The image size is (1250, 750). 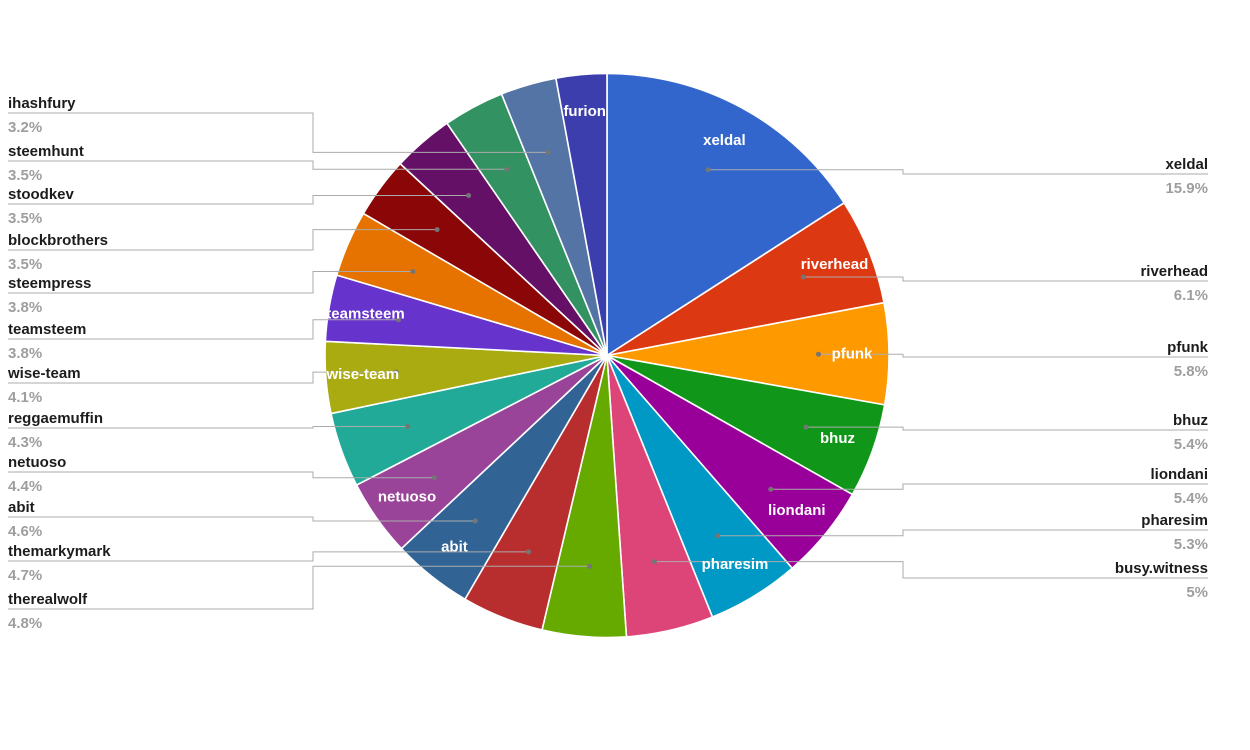 What do you see at coordinates (717, 536) in the screenshot?
I see `leader-dot-pharesim` at bounding box center [717, 536].